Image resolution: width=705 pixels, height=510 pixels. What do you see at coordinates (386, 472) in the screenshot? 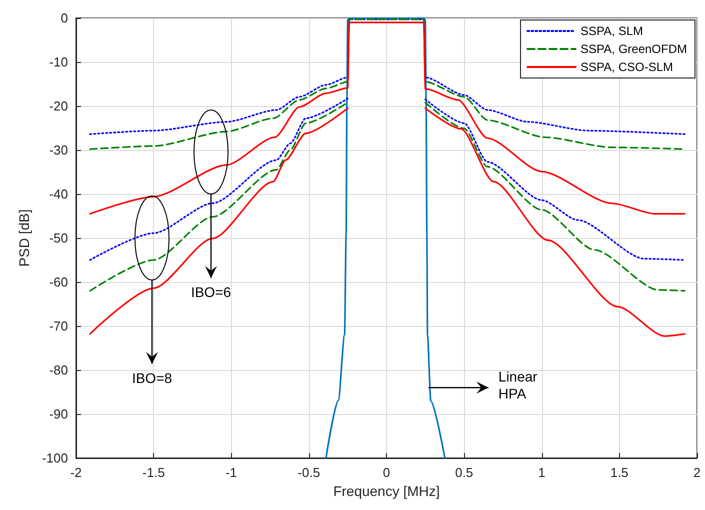
I see `x-tick-label: 0` at bounding box center [386, 472].